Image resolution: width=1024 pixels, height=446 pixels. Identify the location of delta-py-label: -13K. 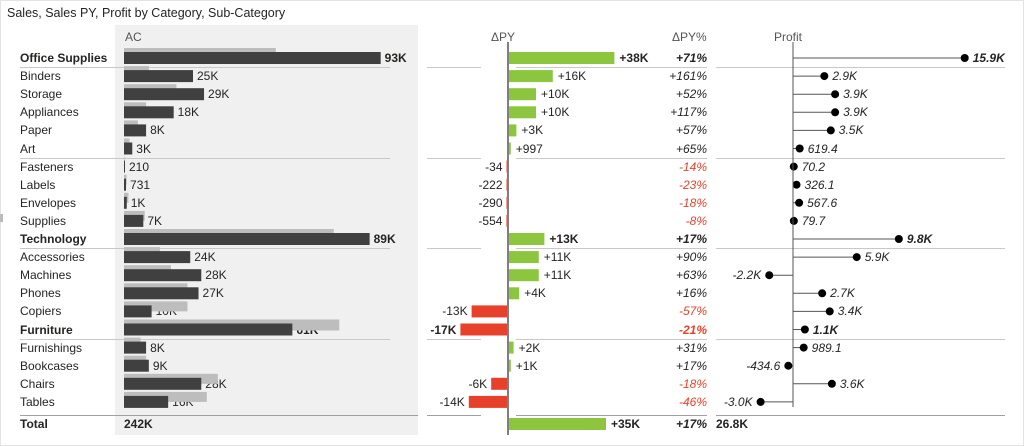
(455, 311).